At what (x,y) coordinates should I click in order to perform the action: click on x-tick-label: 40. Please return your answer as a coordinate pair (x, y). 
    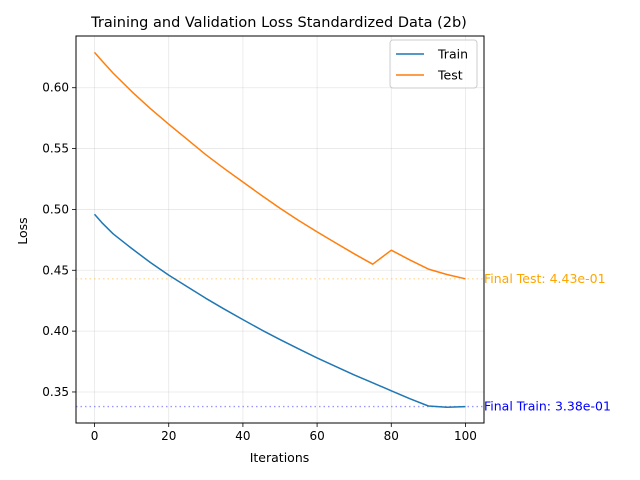
    Looking at the image, I should click on (242, 436).